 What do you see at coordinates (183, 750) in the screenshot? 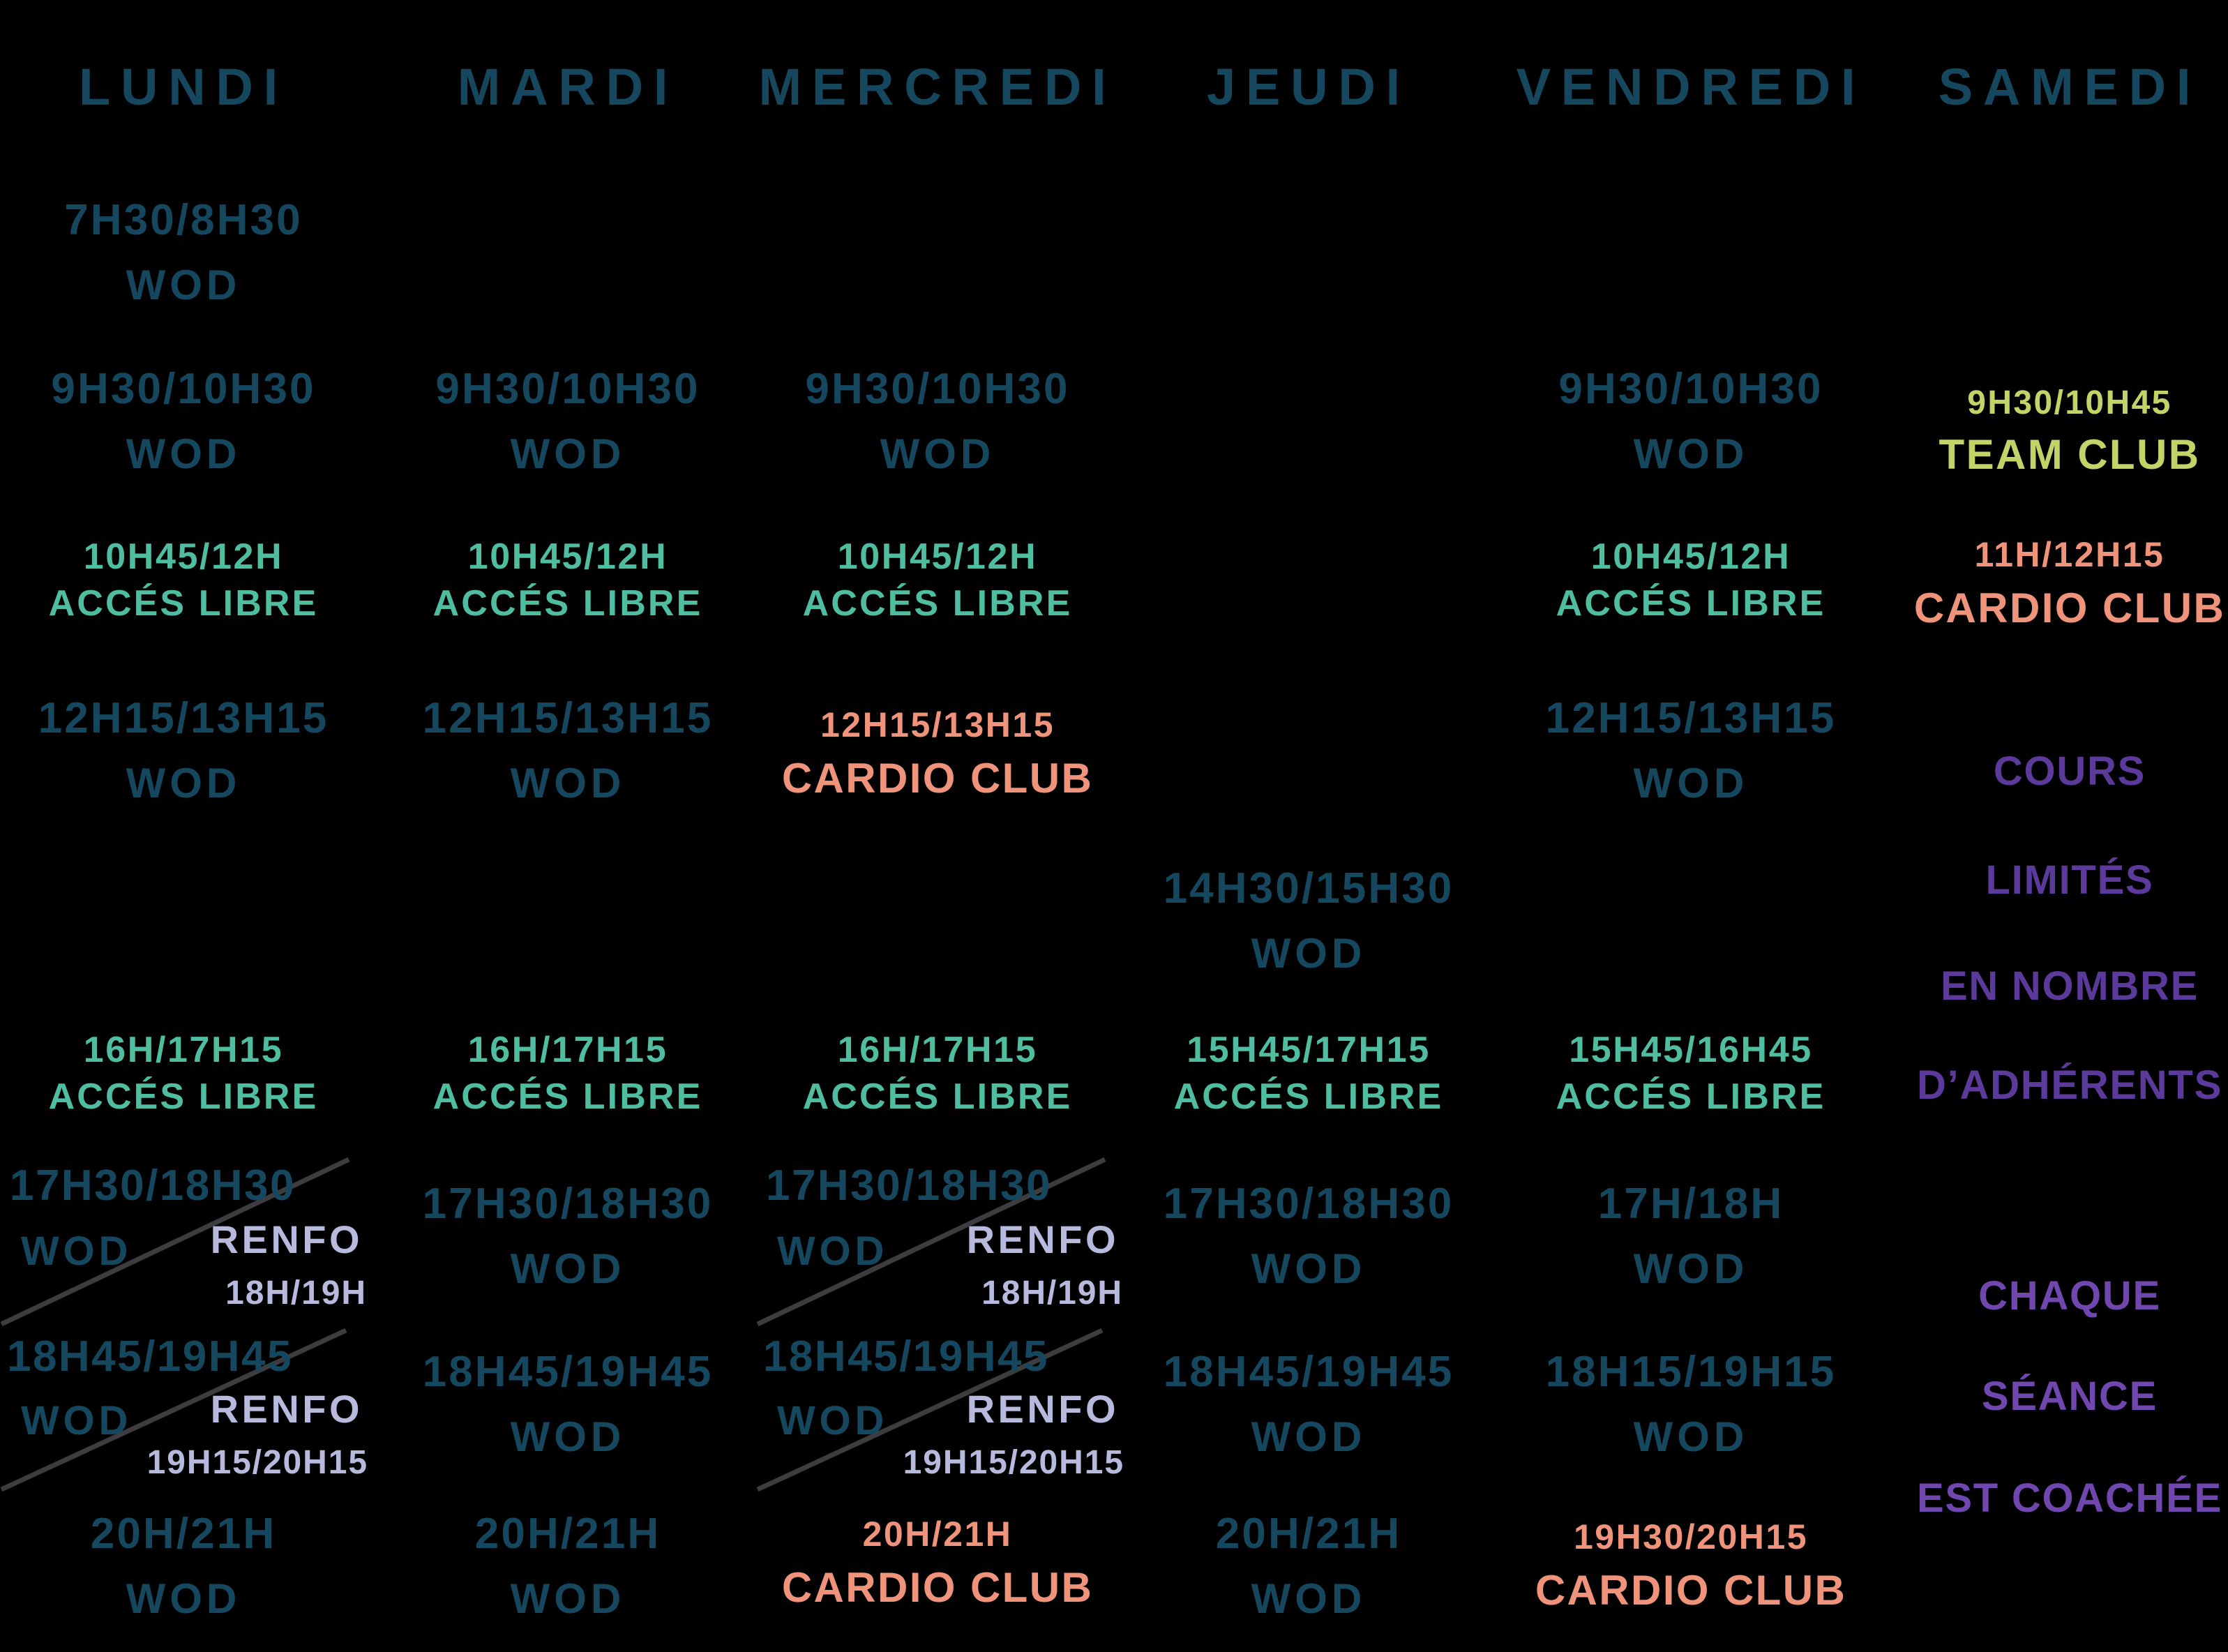
I see `lundi-slot-12h15-wod: 12H15/13H15 WOD` at bounding box center [183, 750].